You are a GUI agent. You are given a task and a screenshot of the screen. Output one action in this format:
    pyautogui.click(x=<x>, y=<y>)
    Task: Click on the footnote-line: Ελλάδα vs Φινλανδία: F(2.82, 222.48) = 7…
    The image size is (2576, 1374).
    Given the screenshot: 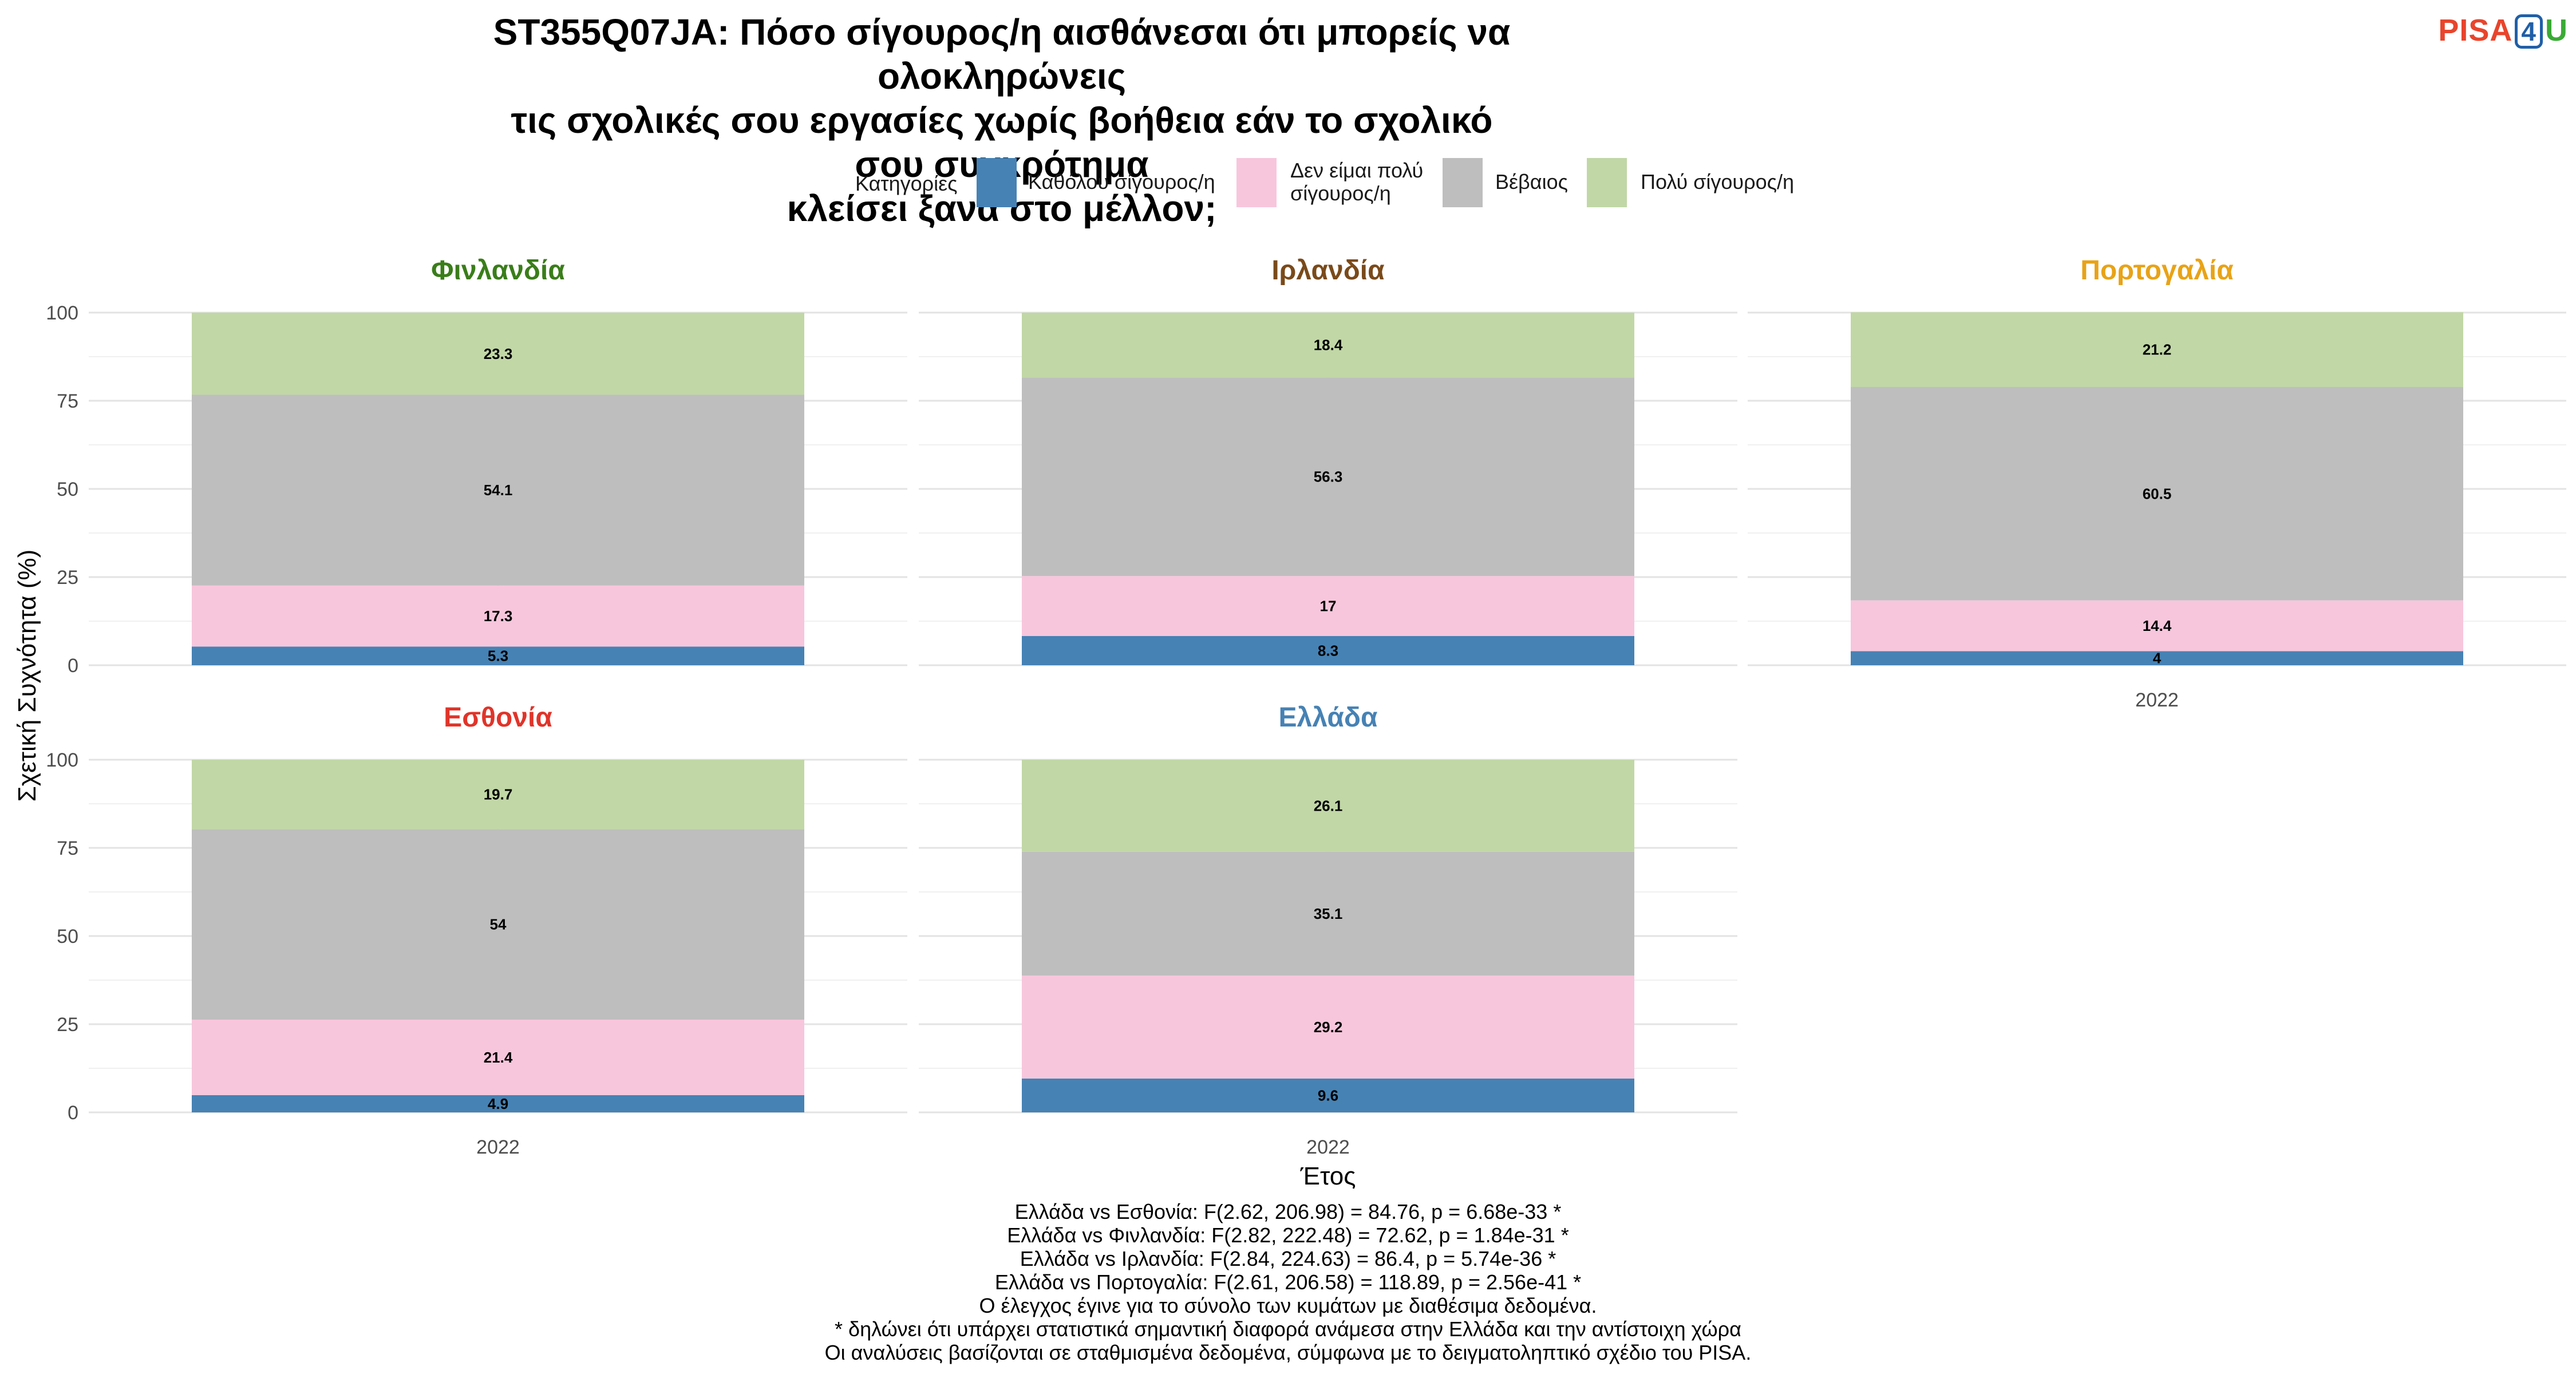 What is the action you would take?
    pyautogui.click(x=1288, y=1235)
    